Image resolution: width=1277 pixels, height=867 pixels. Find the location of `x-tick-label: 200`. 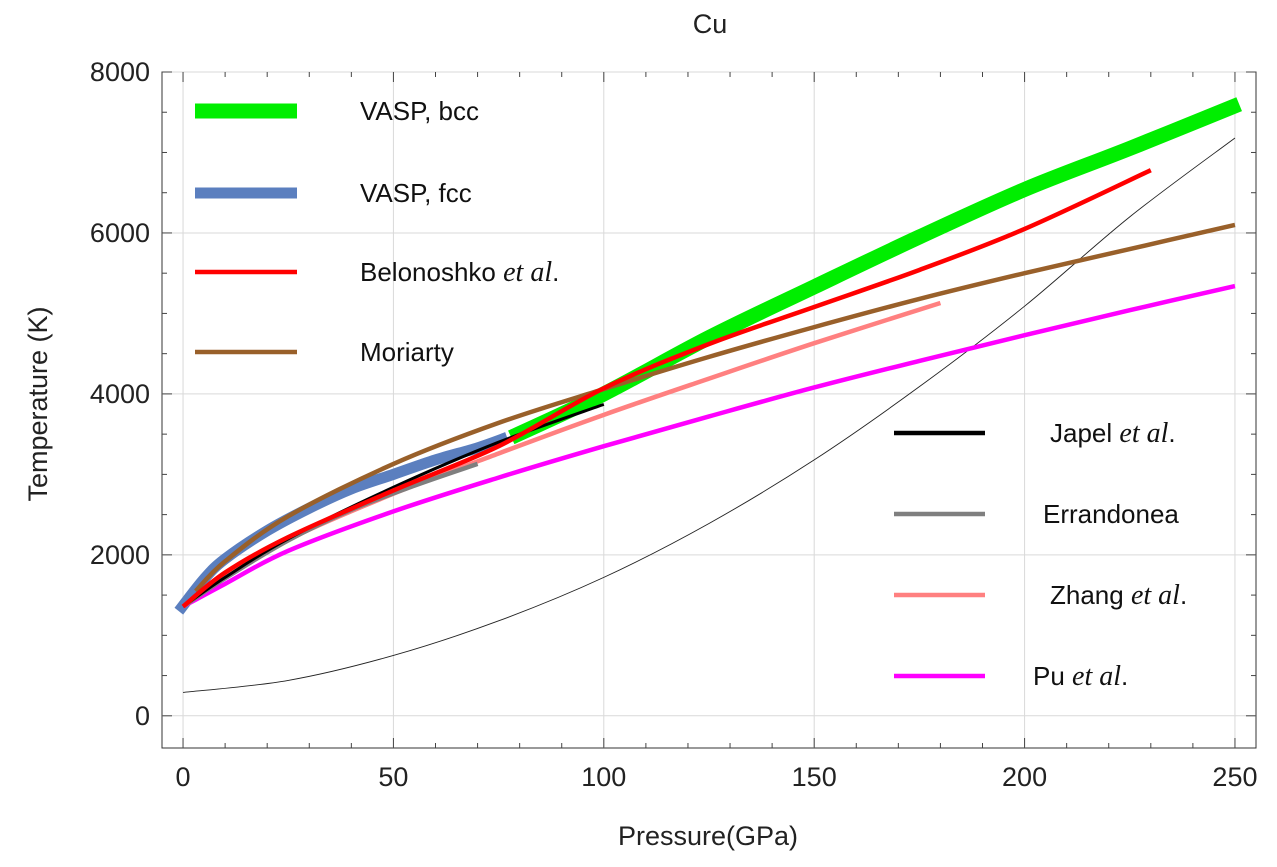

x-tick-label: 200 is located at coordinates (1024, 777).